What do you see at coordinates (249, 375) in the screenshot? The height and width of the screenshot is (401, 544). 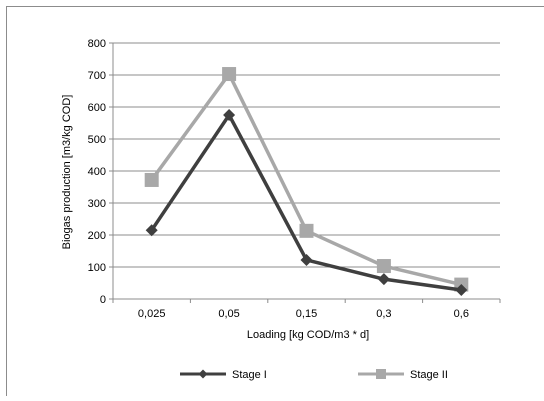 I see `legend-label: Stage I` at bounding box center [249, 375].